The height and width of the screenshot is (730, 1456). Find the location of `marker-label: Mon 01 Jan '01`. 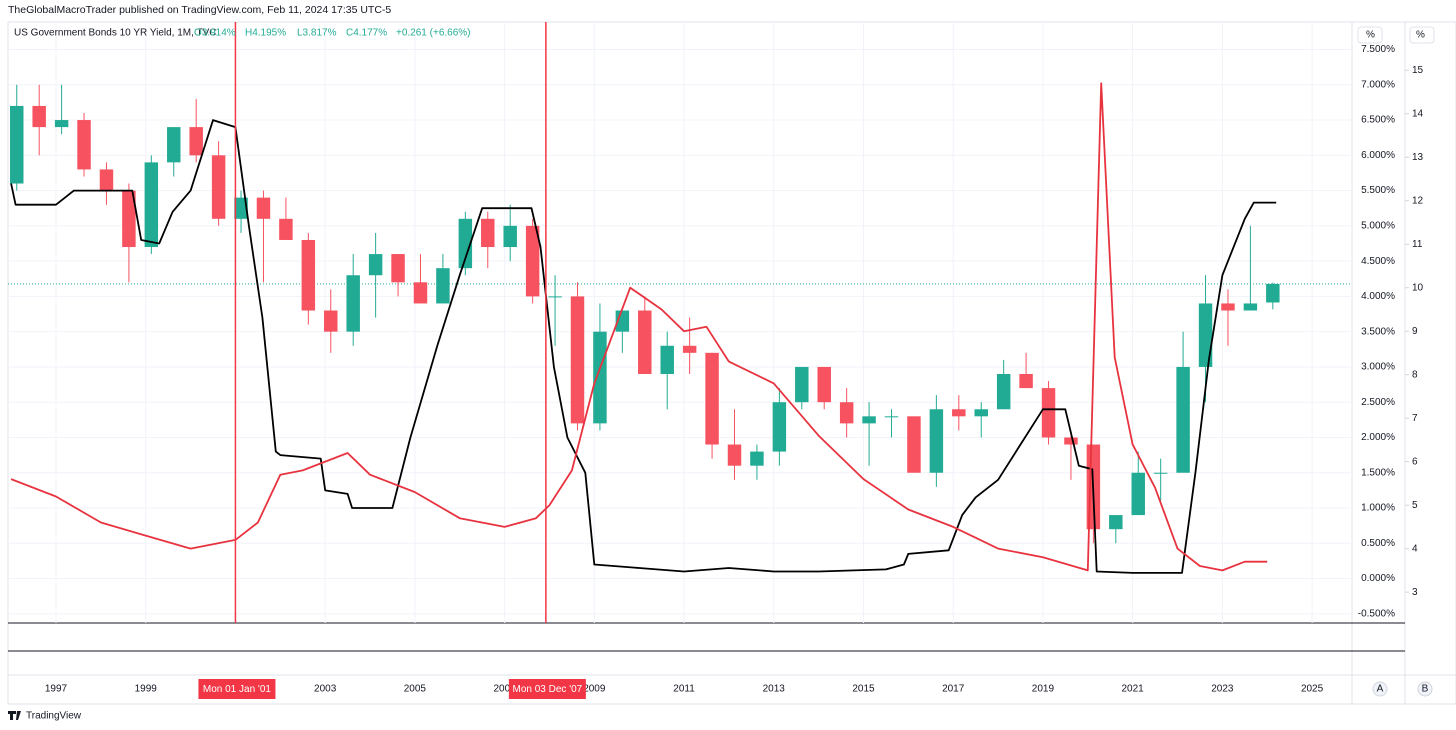

marker-label: Mon 01 Jan '01 is located at coordinates (237, 689).